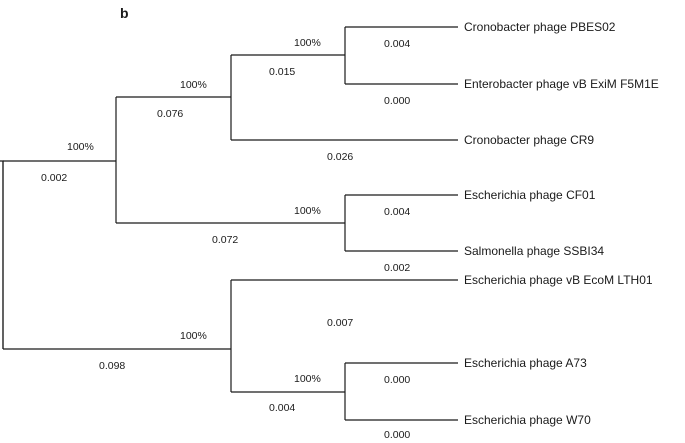 The image size is (685, 443). Describe the element at coordinates (124, 13) in the screenshot. I see `panel-label: b` at that location.